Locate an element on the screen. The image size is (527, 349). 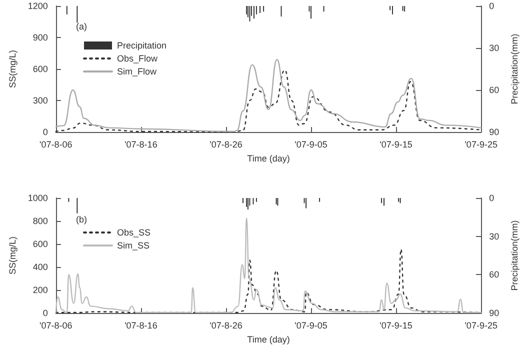
annotation: (b) is located at coordinates (81, 219).